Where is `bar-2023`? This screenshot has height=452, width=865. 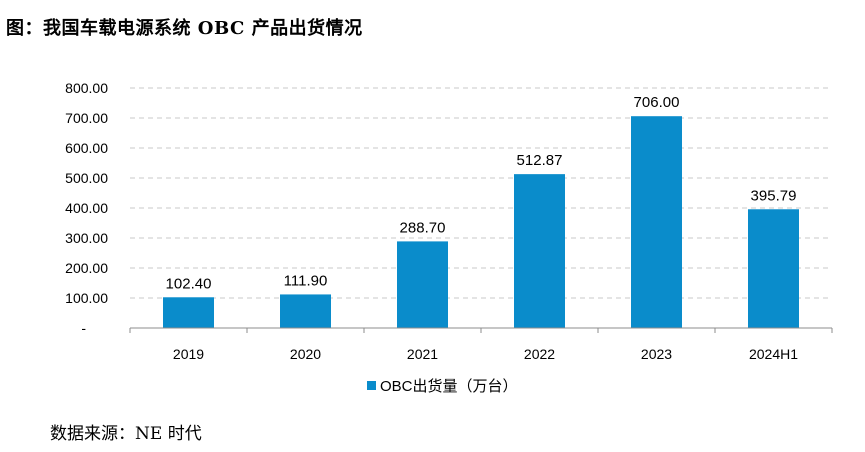 bar-2023 is located at coordinates (656, 222).